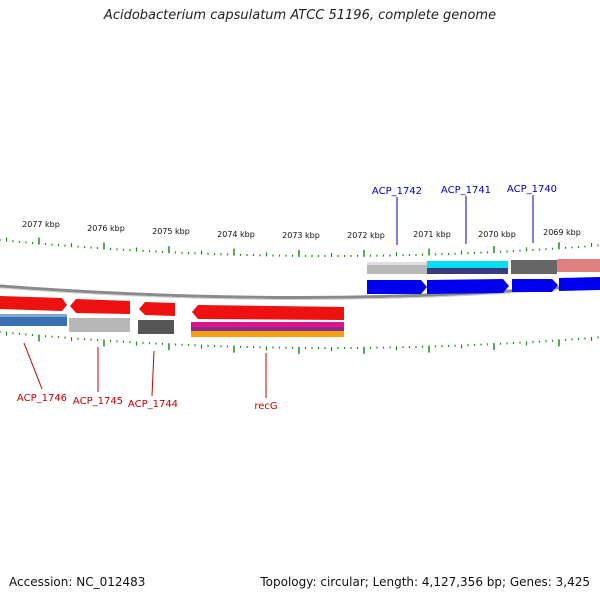 The width and height of the screenshot is (600, 600). I want to click on scale-label: 2071 kbp, so click(432, 234).